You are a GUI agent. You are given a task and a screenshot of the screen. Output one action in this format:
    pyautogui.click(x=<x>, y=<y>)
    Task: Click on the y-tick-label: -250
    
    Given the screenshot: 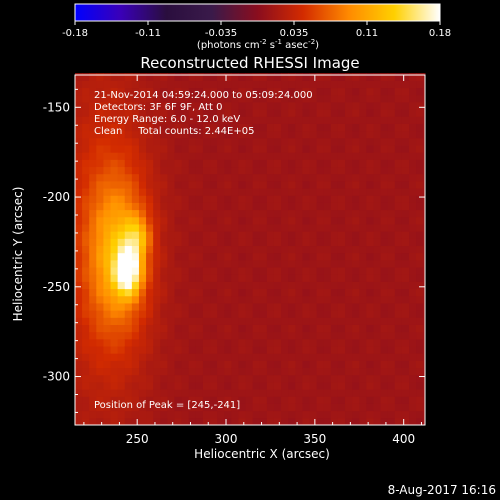 What is the action you would take?
    pyautogui.click(x=56, y=287)
    